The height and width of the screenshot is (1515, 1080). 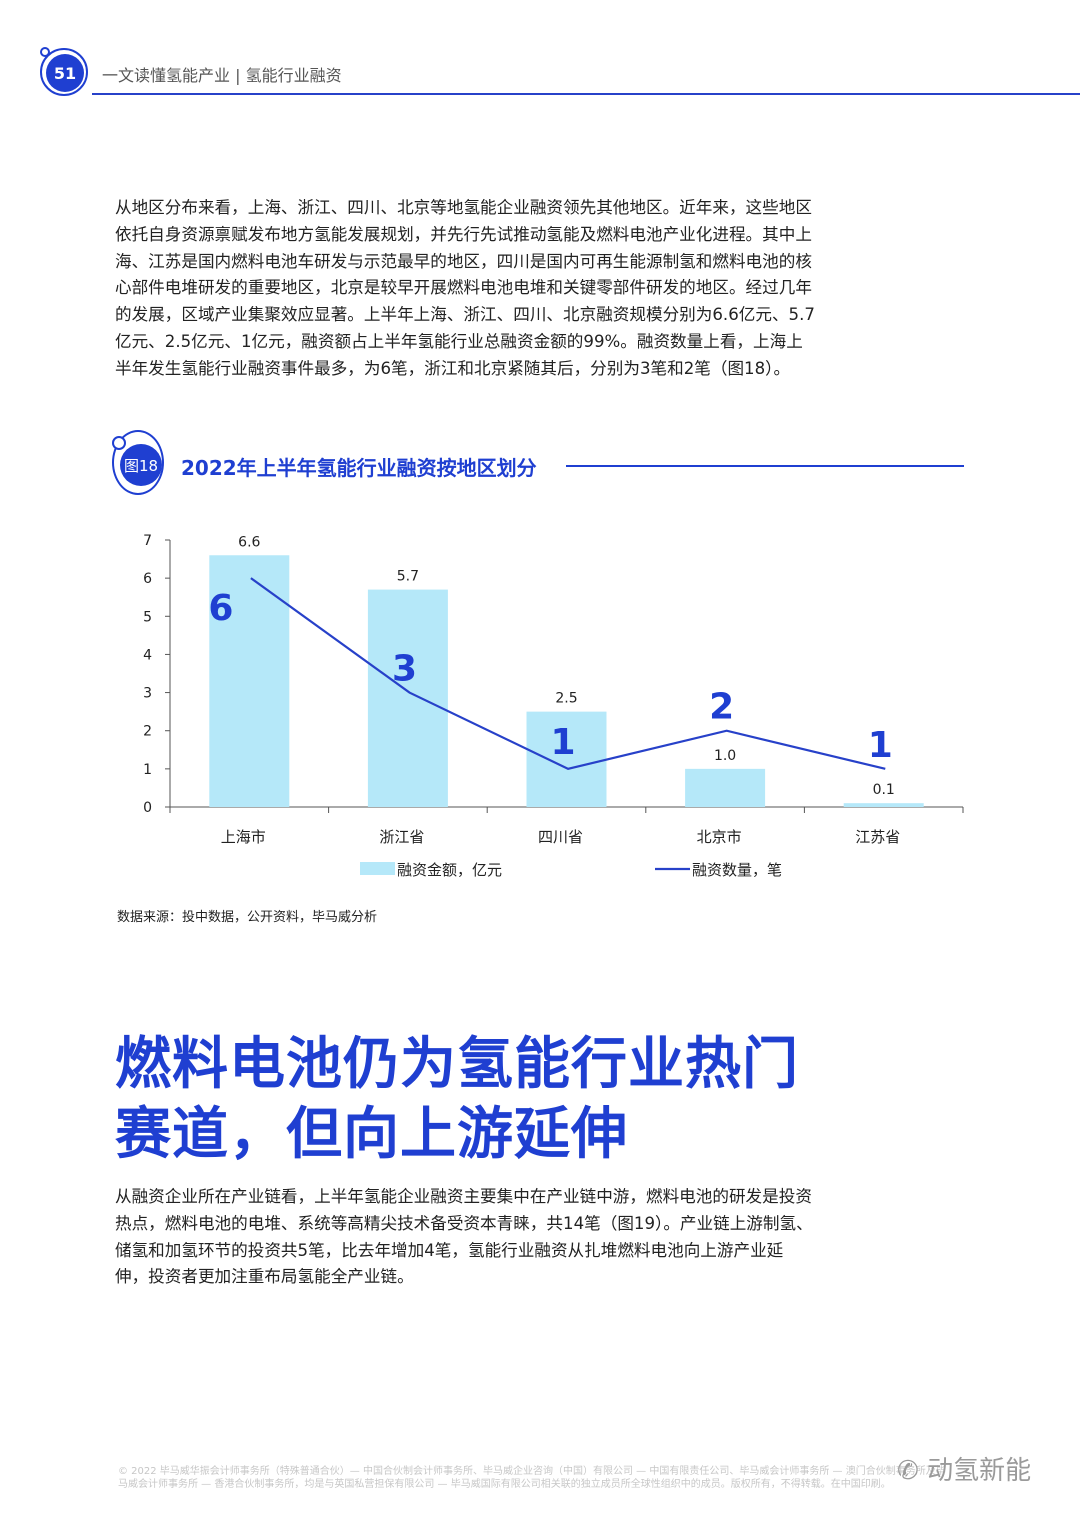 I want to click on category-label: 北京市, so click(x=719, y=837).